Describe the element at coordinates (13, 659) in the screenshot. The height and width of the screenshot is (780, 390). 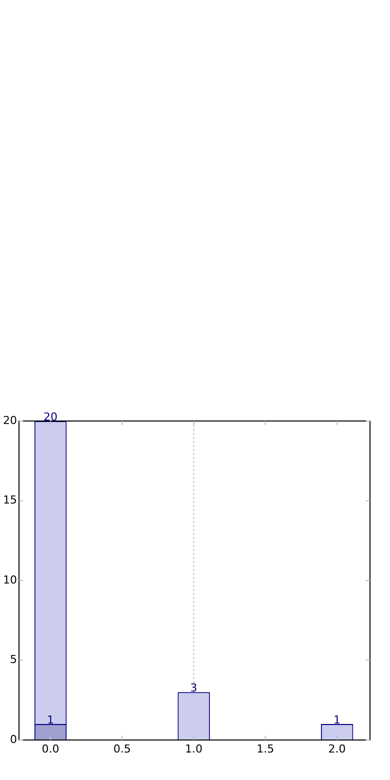
I see `y-tick-label: 5` at that location.